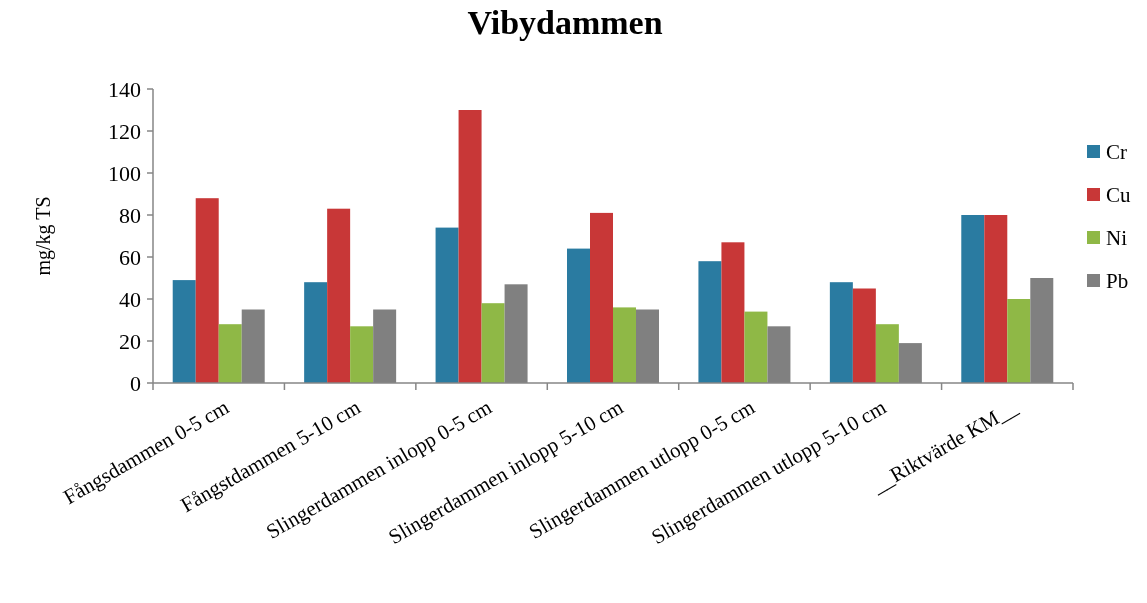 The width and height of the screenshot is (1147, 603). I want to click on y-tick-label: 120, so click(124, 131).